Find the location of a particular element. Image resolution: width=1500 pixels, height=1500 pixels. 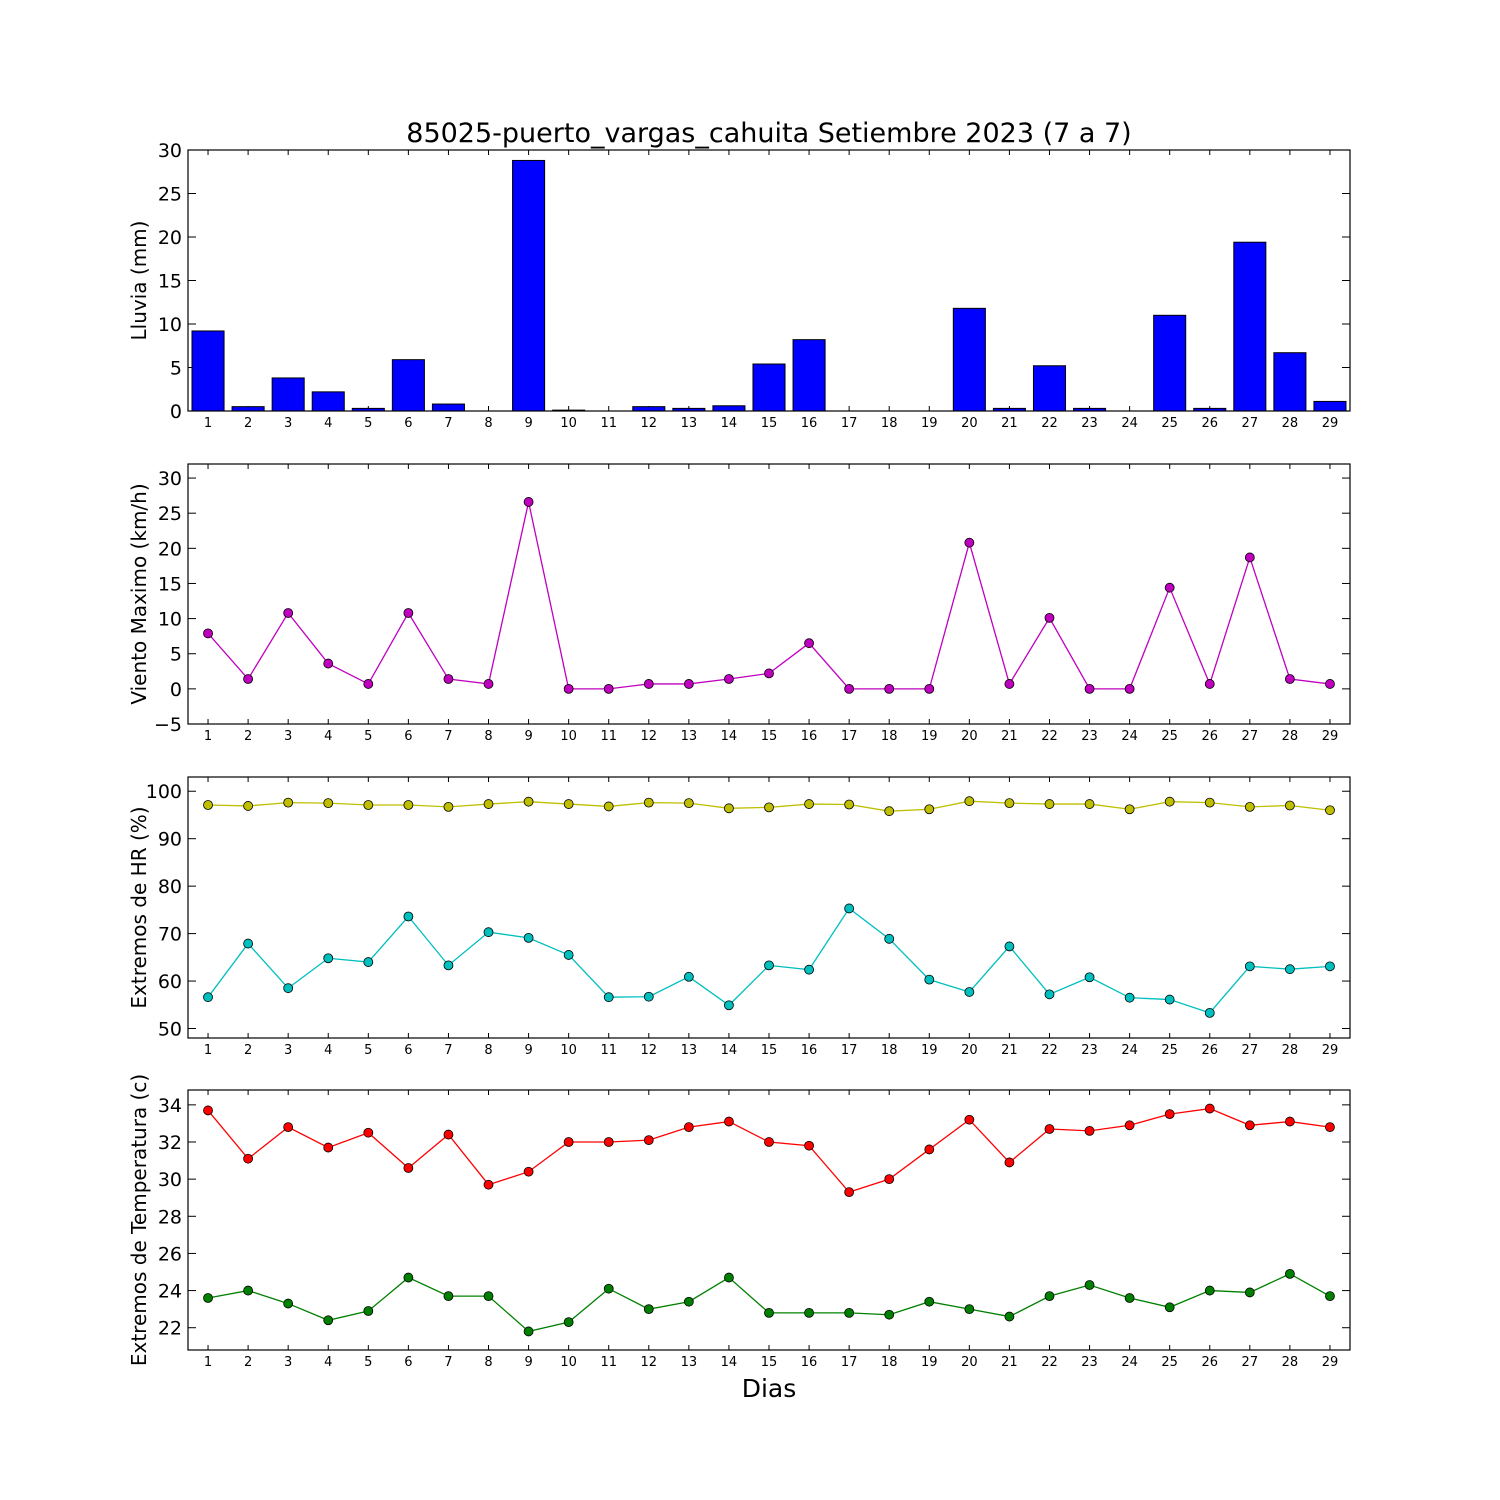

x-tick-label: 2 is located at coordinates (248, 423).